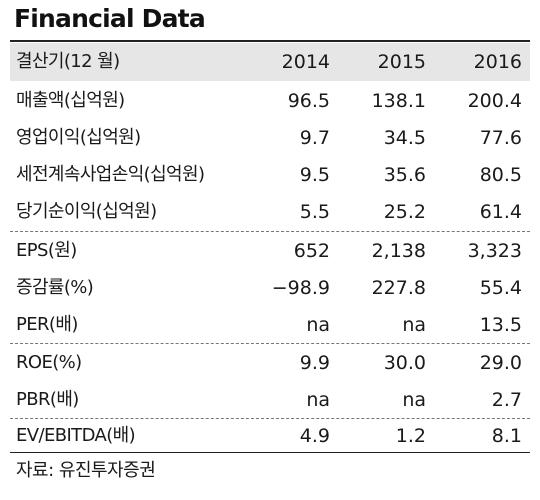 This screenshot has height=500, width=540. What do you see at coordinates (401, 62) in the screenshot?
I see `year-2015: 2015` at bounding box center [401, 62].